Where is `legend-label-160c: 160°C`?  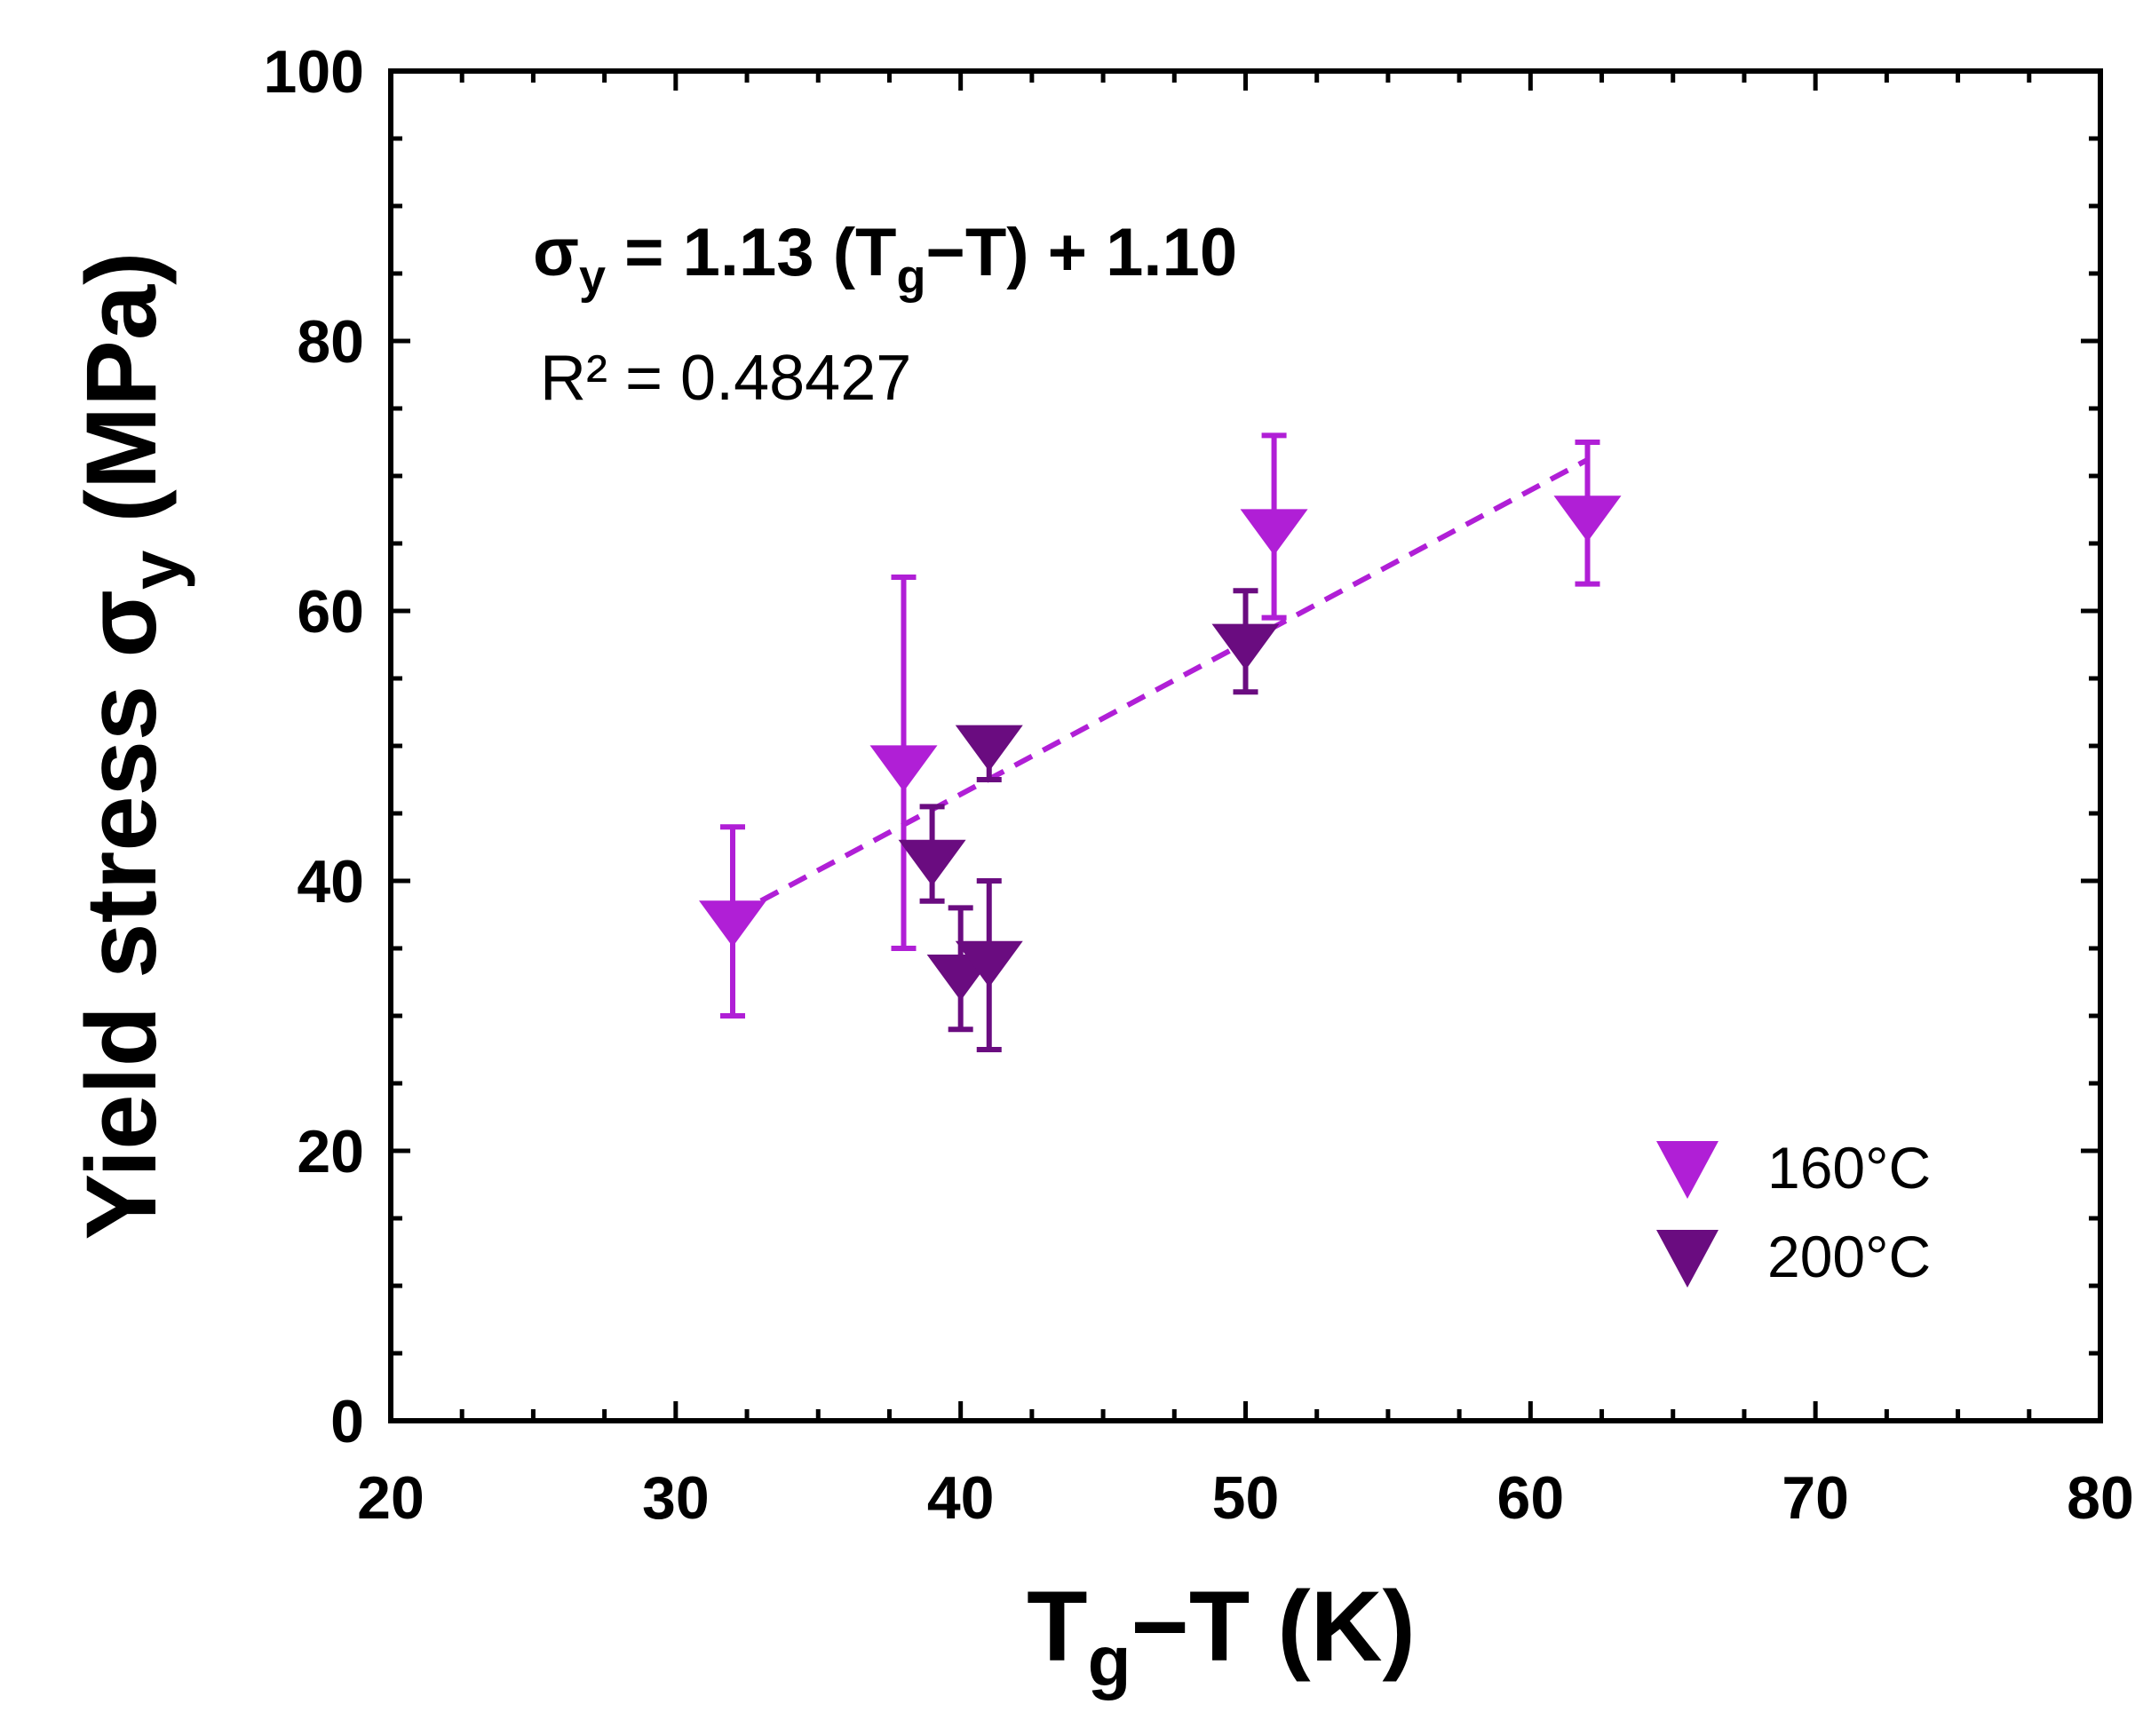
legend-label-160c: 160°C is located at coordinates (1849, 1168).